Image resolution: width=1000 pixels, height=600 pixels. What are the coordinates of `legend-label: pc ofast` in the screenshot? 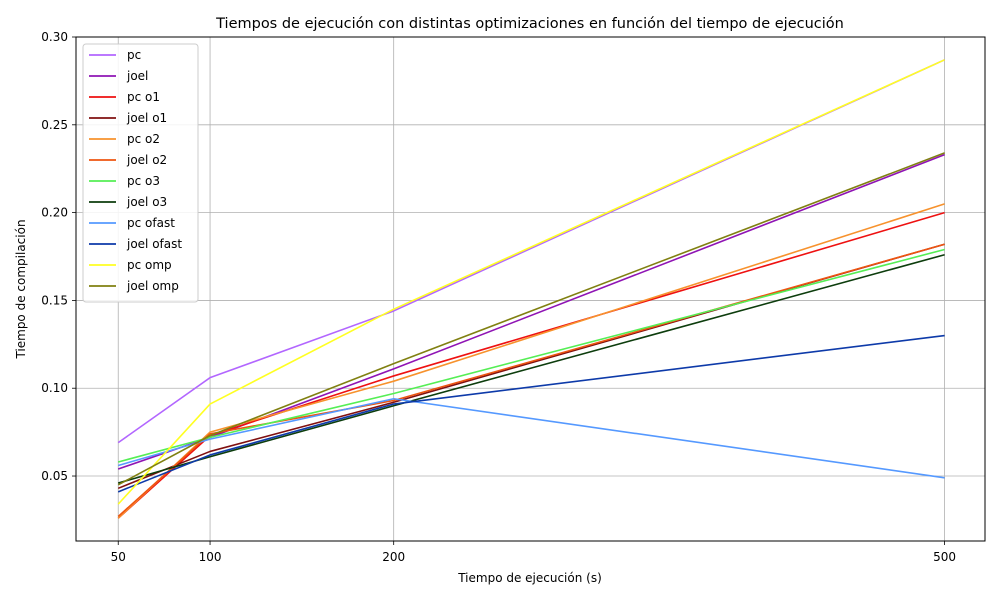 It's located at (151, 223).